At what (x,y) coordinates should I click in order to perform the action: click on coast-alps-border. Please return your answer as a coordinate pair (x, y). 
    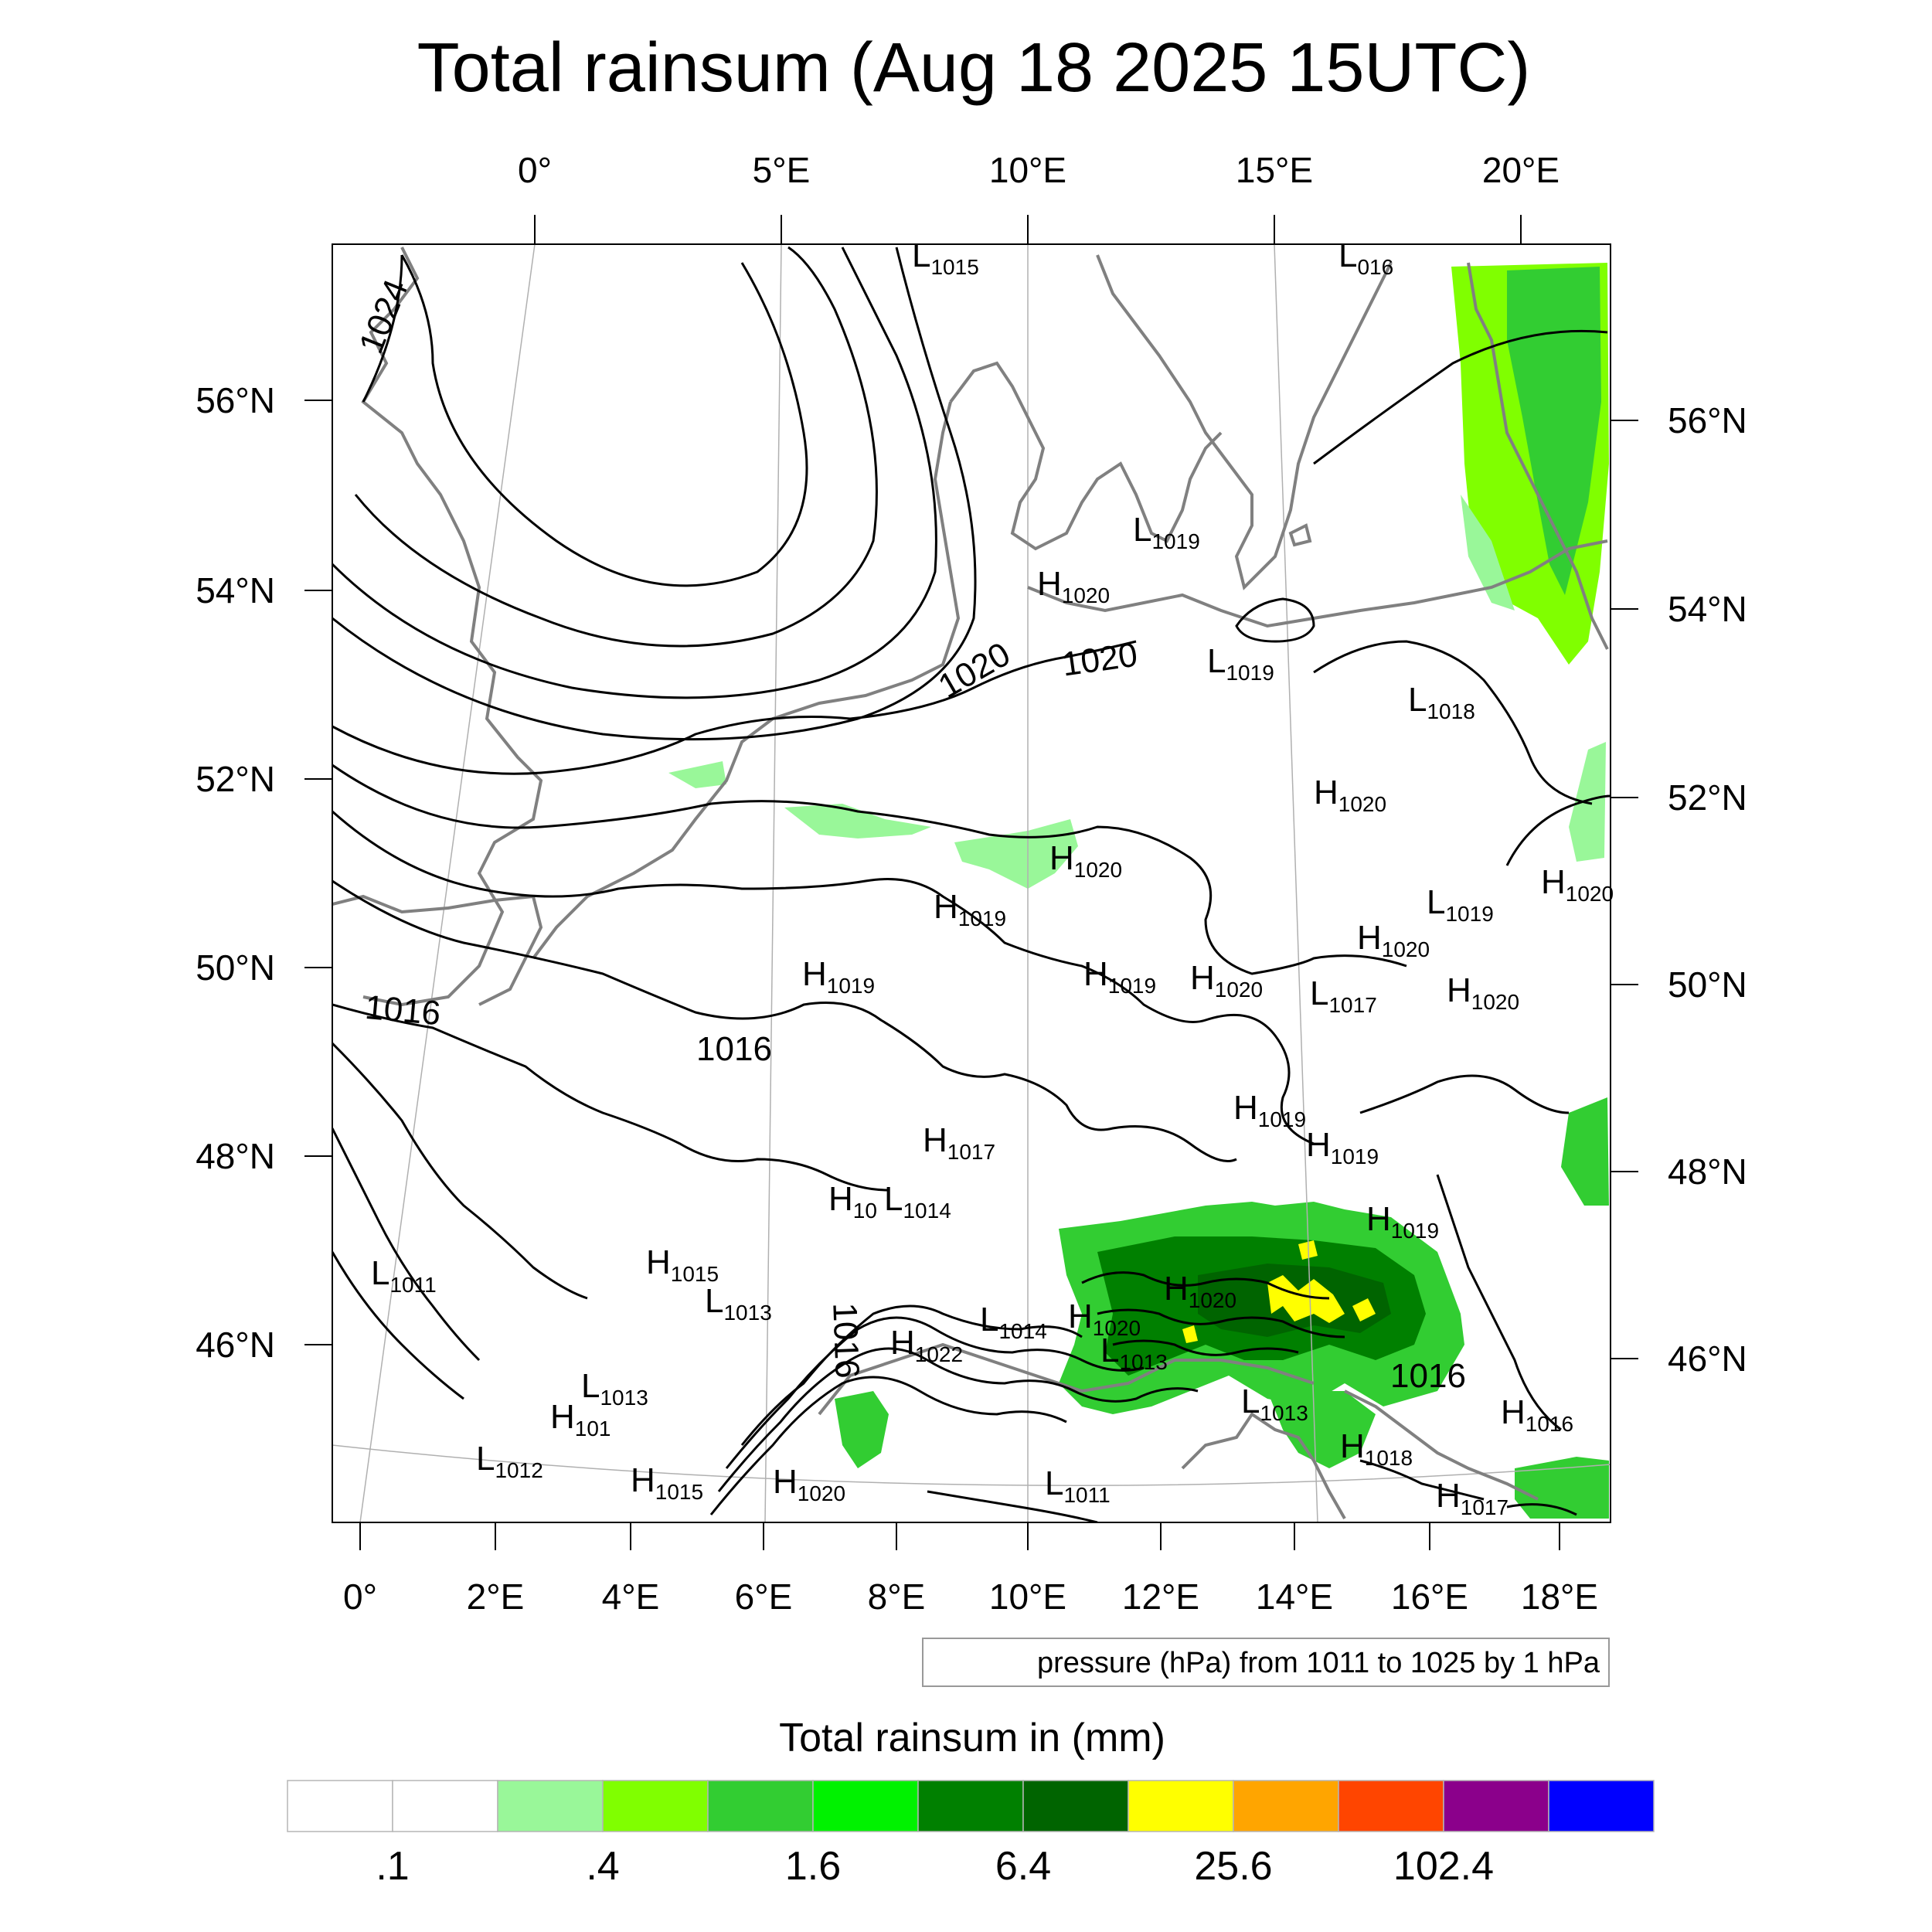
    Looking at the image, I should click on (1066, 1379).